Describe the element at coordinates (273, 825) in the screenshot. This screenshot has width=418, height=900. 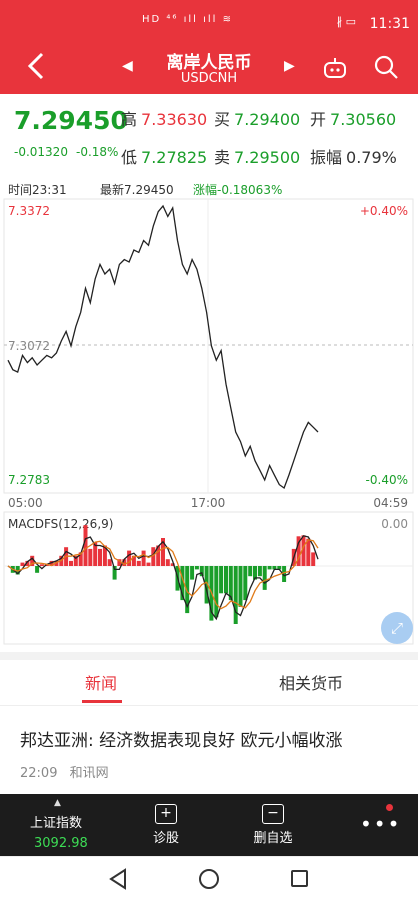
I see `remove-watchlist-button: − 删自选` at that location.